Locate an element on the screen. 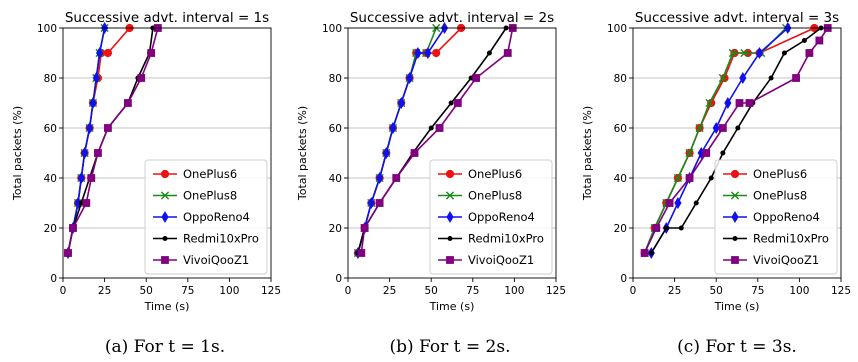  x-tick-label: 0 is located at coordinates (348, 291).